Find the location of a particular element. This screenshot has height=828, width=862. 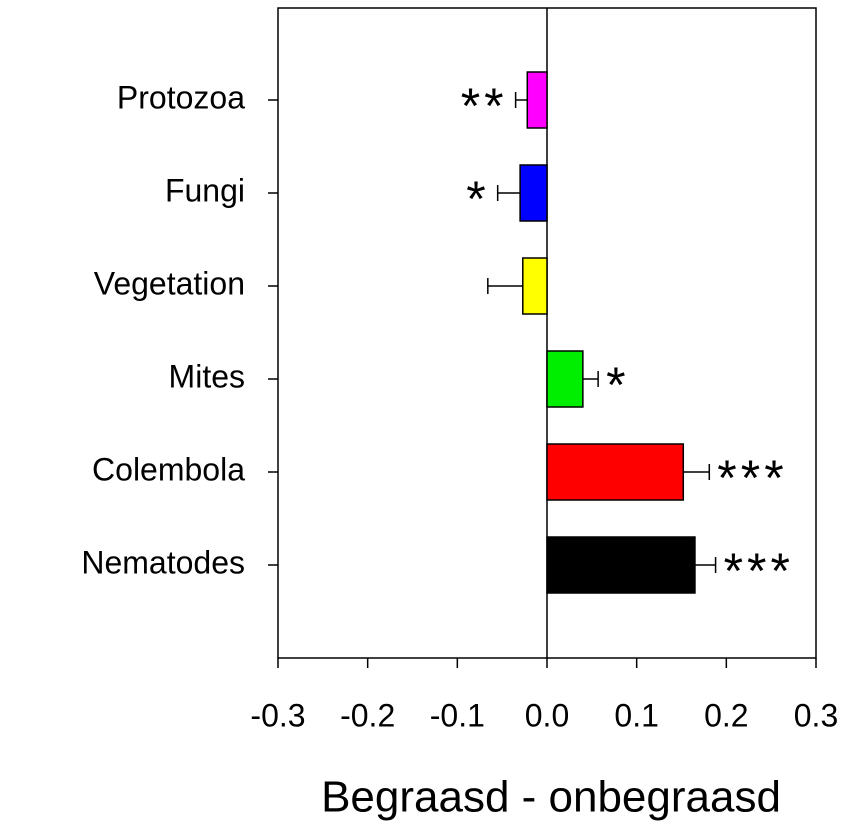

x-tick-label: 0.0 is located at coordinates (547, 715).